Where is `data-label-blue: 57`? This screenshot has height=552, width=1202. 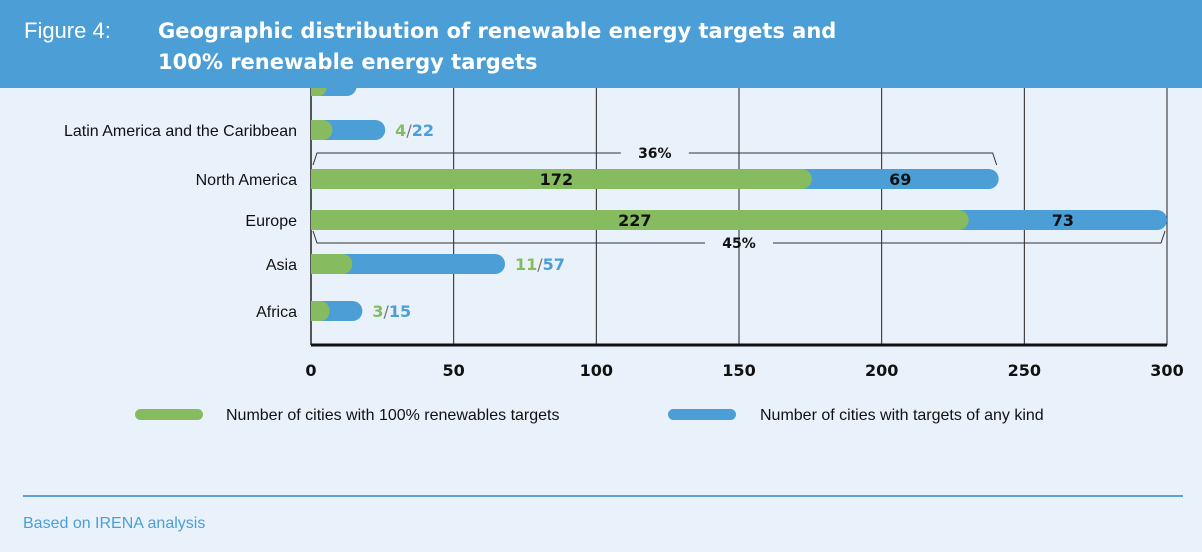 data-label-blue: 57 is located at coordinates (554, 264).